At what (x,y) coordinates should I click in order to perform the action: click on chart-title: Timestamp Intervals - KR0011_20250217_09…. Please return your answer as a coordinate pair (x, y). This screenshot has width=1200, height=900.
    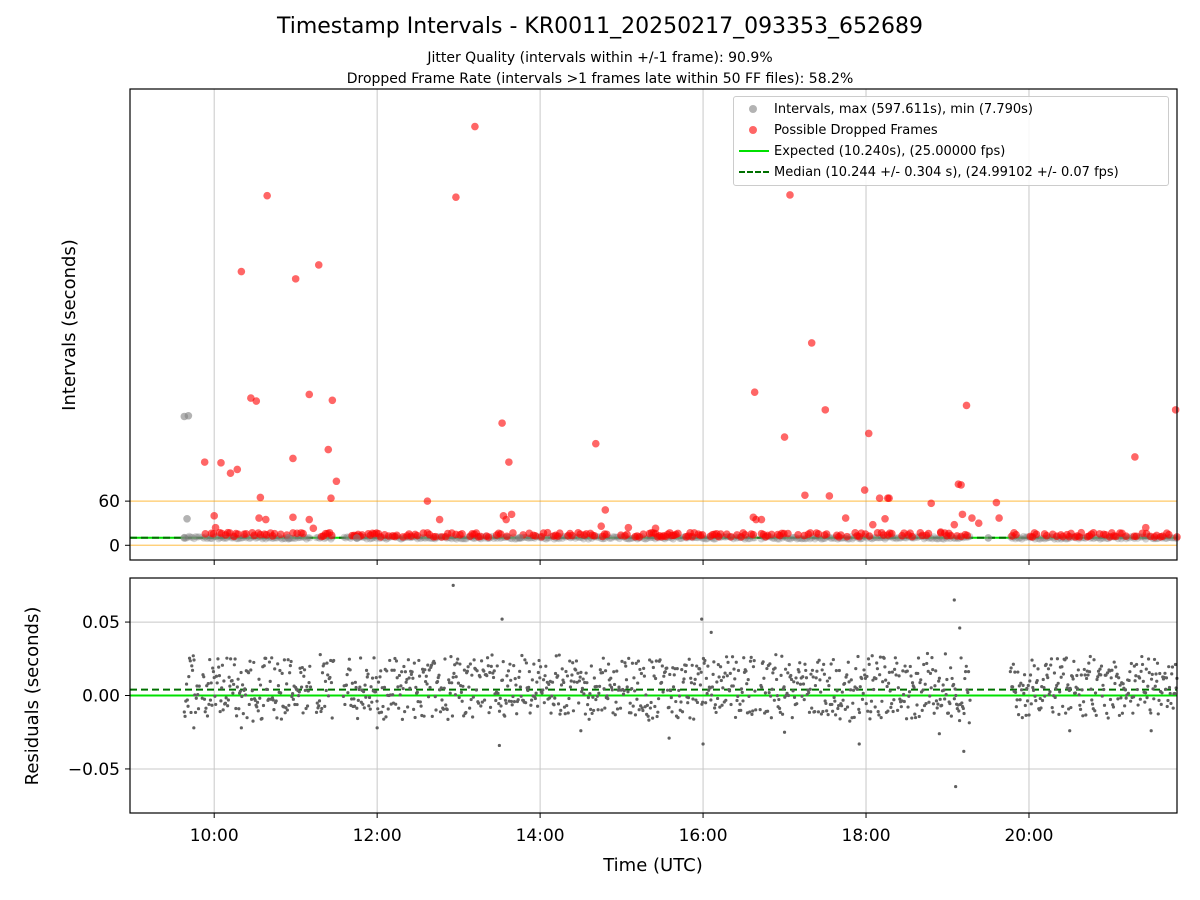
    Looking at the image, I should click on (600, 26).